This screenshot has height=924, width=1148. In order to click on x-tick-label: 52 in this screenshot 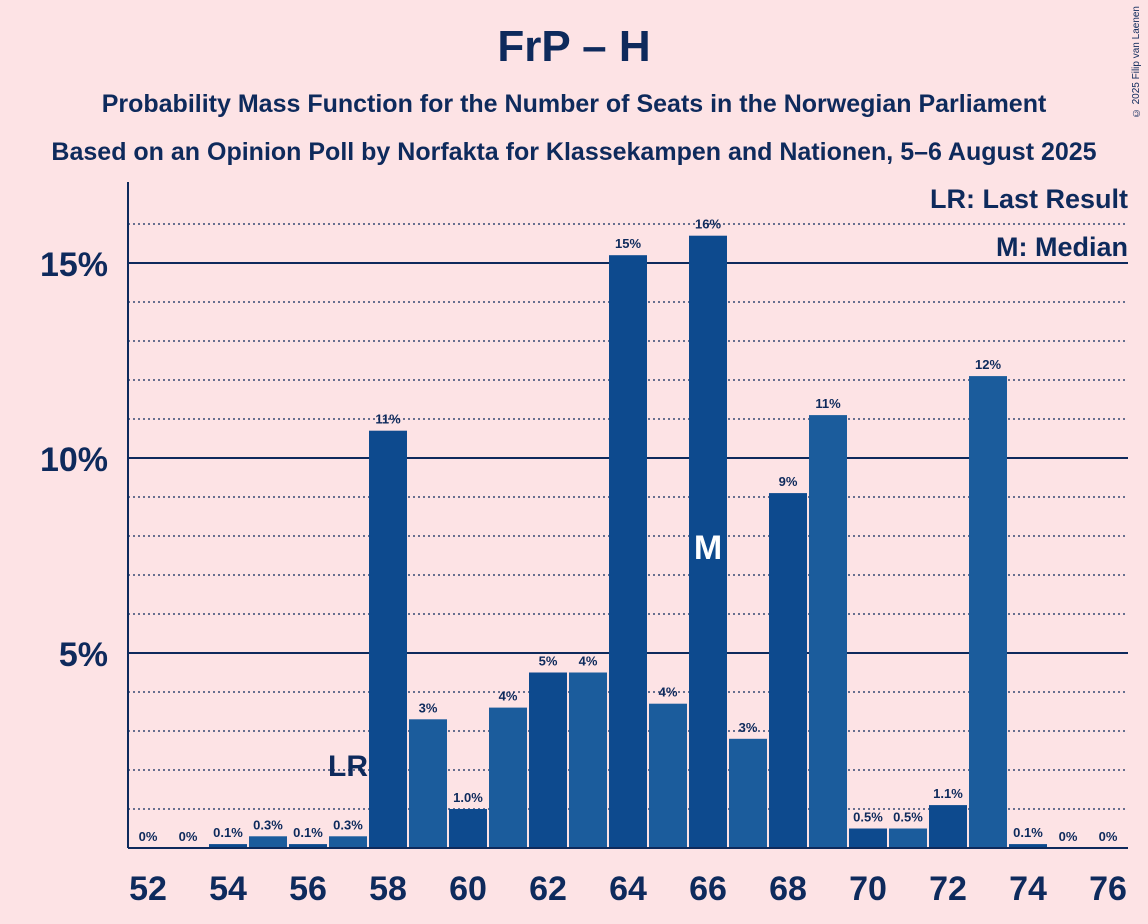, I will do `click(148, 889)`.